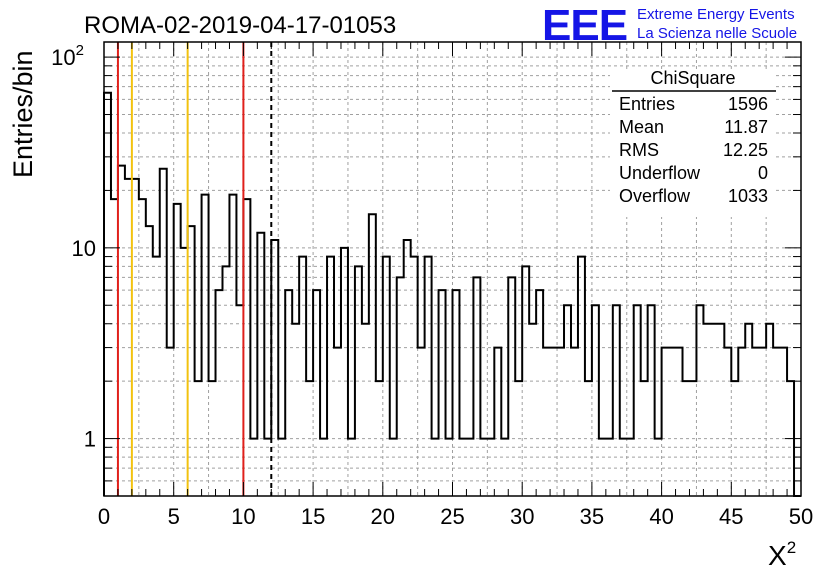 The image size is (836, 572). Describe the element at coordinates (746, 127) in the screenshot. I see `stats-row-value: 11.87` at that location.